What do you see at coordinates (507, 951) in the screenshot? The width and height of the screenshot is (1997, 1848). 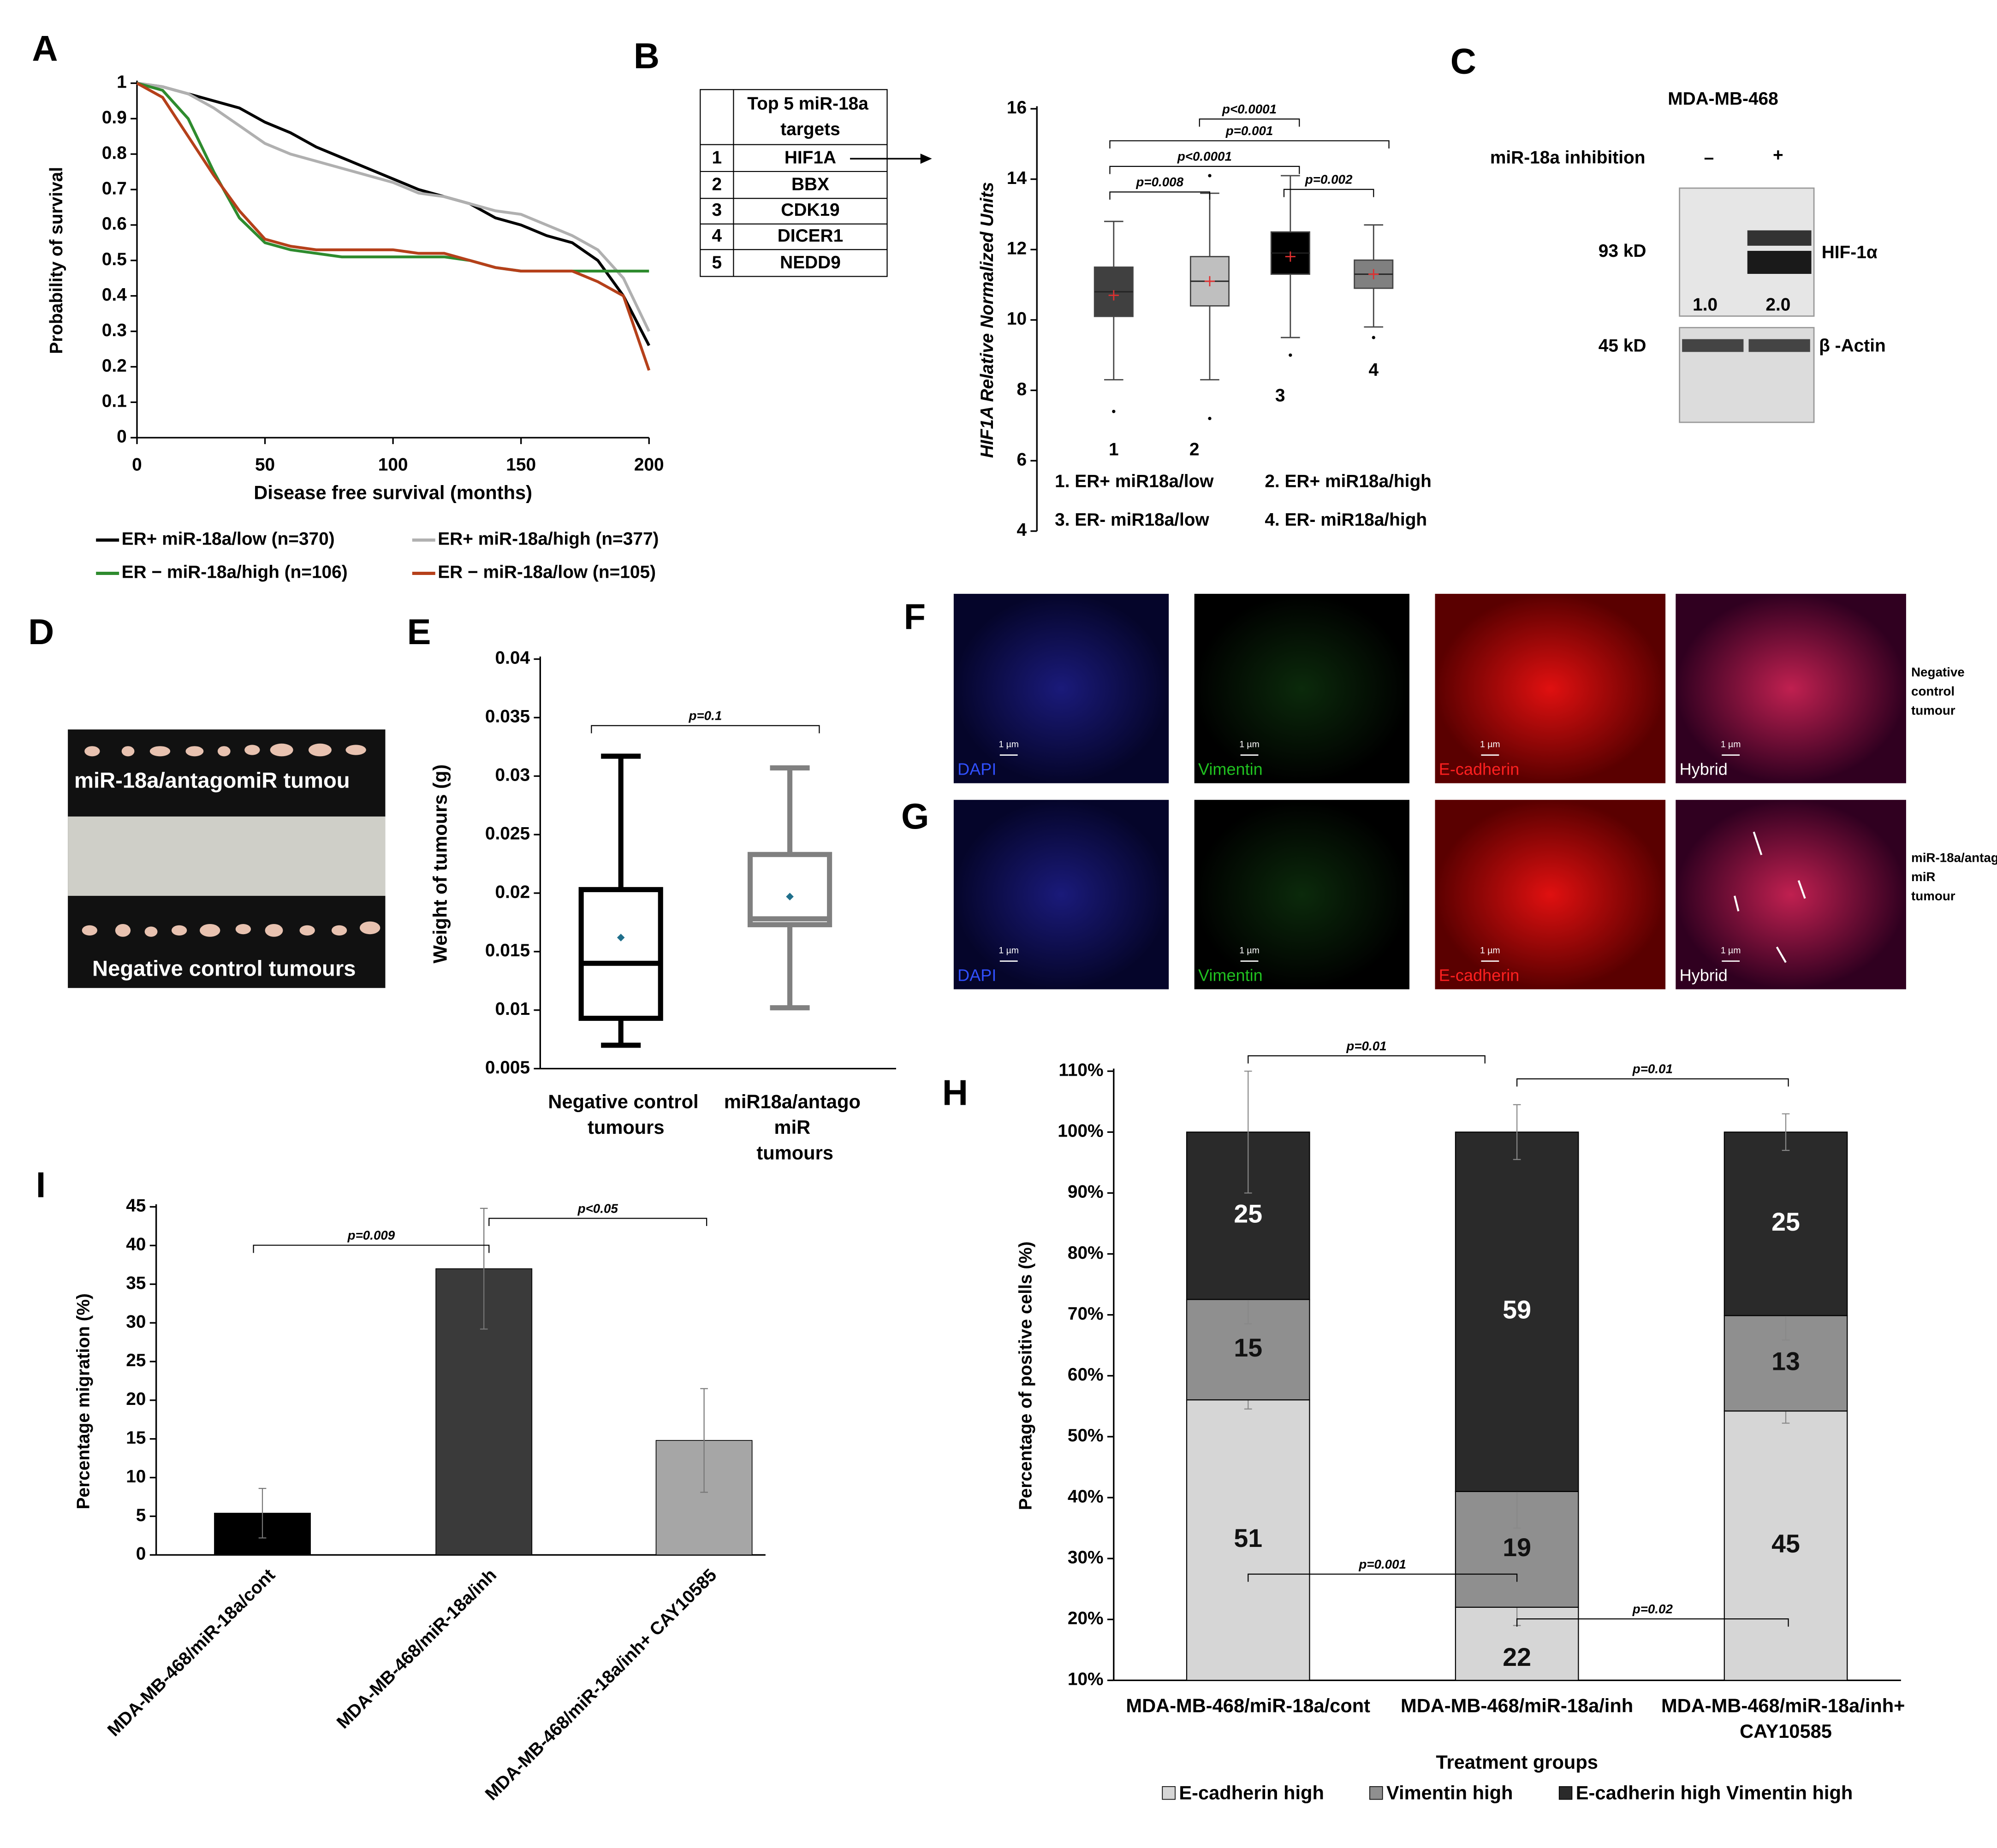 I see `y-tick-label: 0.015` at bounding box center [507, 951].